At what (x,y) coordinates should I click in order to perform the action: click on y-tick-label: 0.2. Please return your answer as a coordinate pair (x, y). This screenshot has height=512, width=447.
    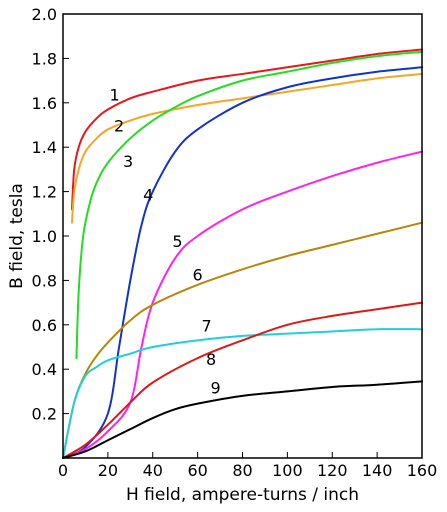
    Looking at the image, I should click on (44, 414).